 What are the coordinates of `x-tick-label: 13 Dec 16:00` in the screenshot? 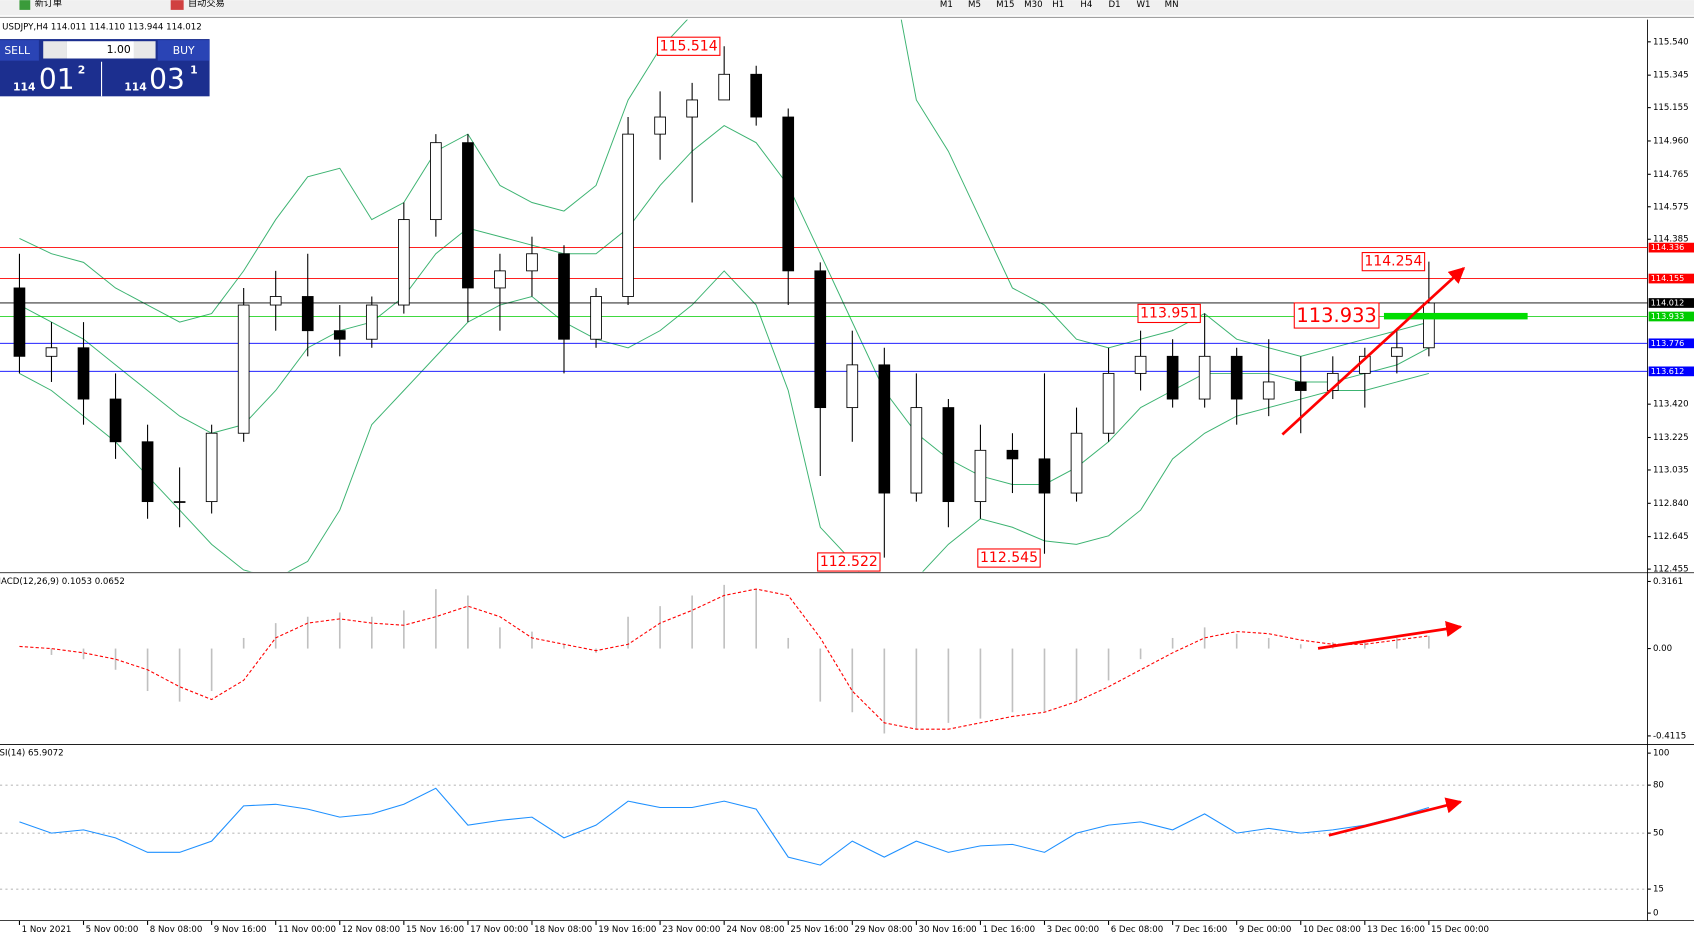 It's located at (1396, 930).